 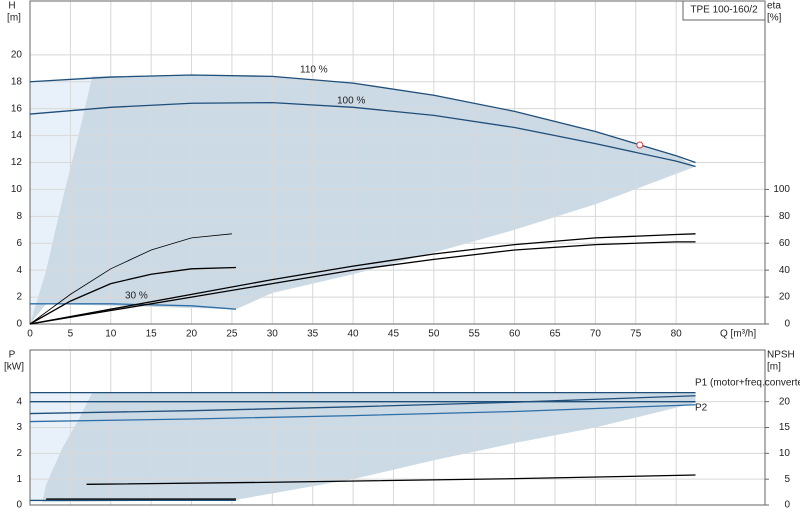 What do you see at coordinates (314, 70) in the screenshot?
I see `curve-label: 110 %` at bounding box center [314, 70].